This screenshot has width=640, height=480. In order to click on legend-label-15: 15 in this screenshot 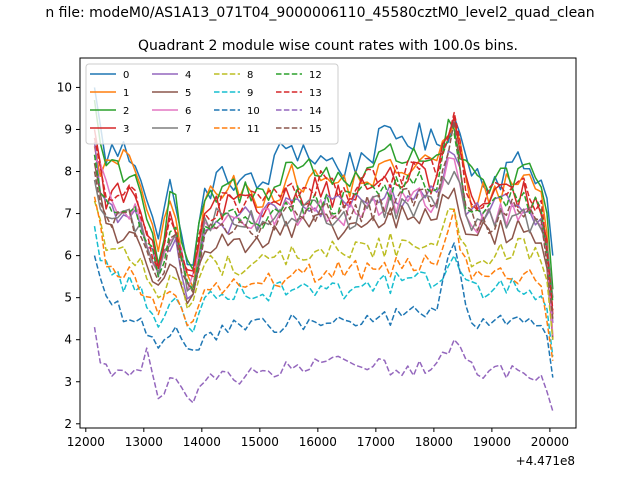, I will do `click(315, 129)`.